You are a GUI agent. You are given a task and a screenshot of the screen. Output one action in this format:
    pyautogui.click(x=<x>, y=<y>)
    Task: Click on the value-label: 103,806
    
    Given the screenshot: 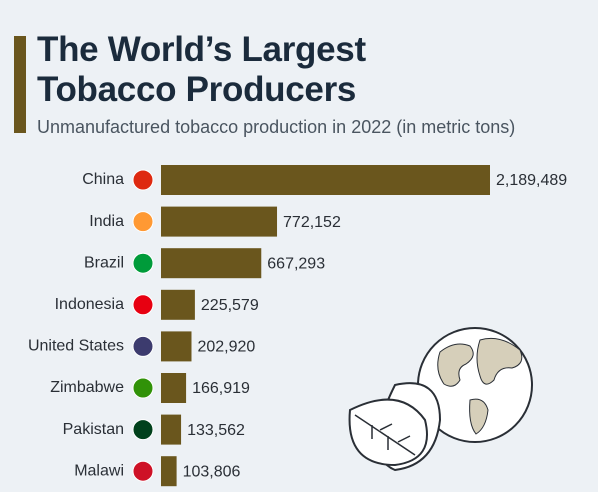 What is the action you would take?
    pyautogui.click(x=212, y=471)
    